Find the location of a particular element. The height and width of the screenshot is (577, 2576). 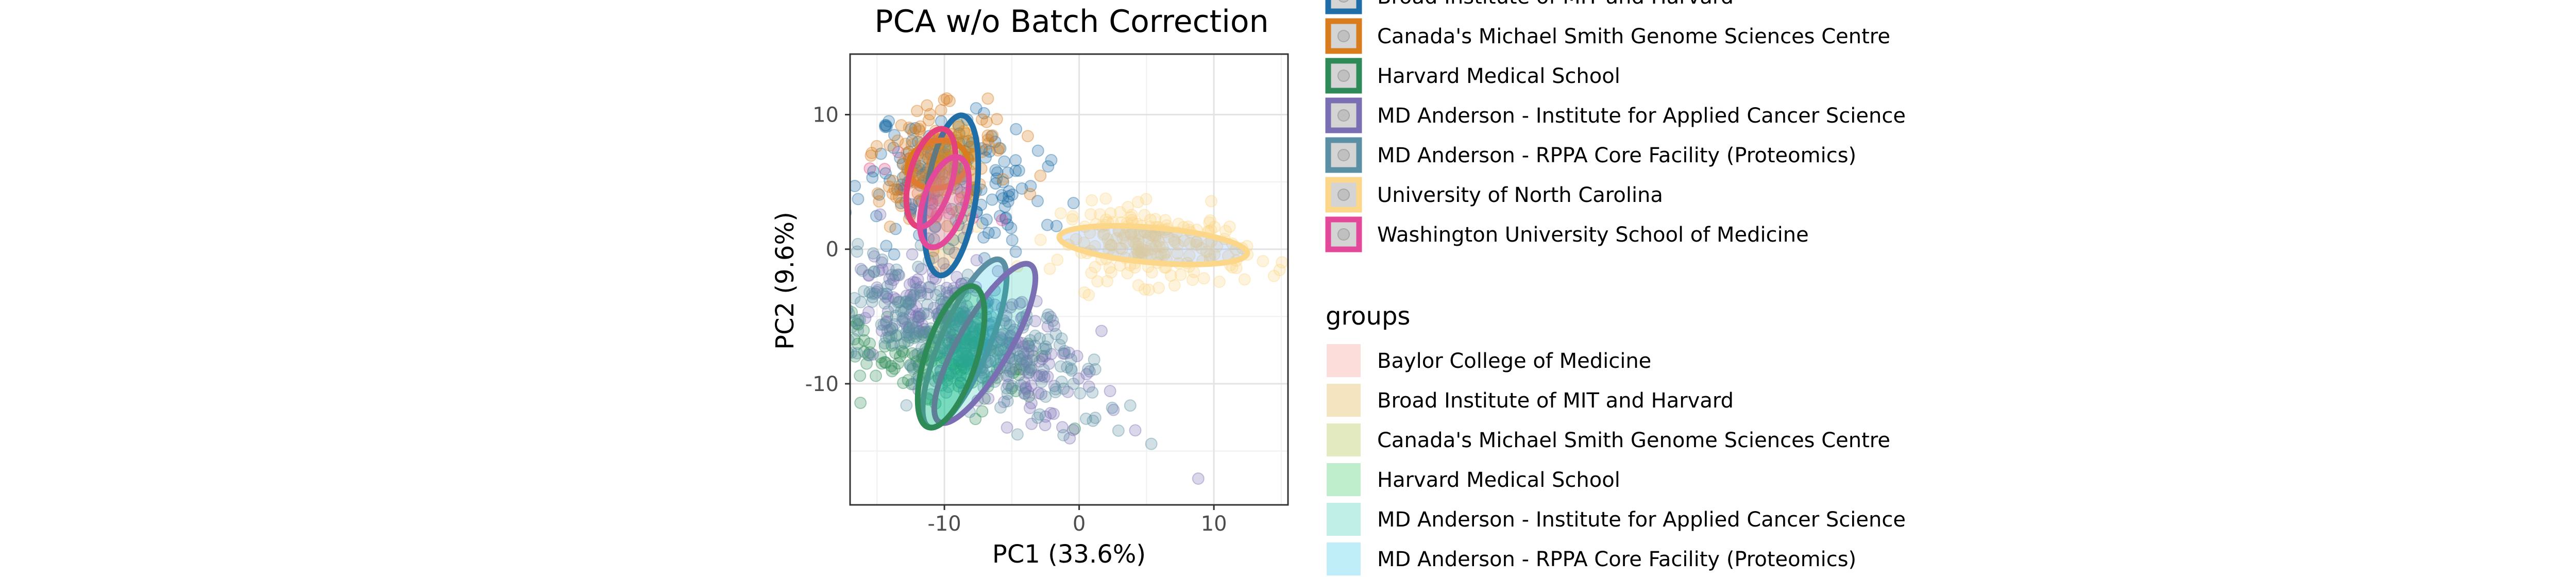

legend-key-point is located at coordinates (1343, 76).